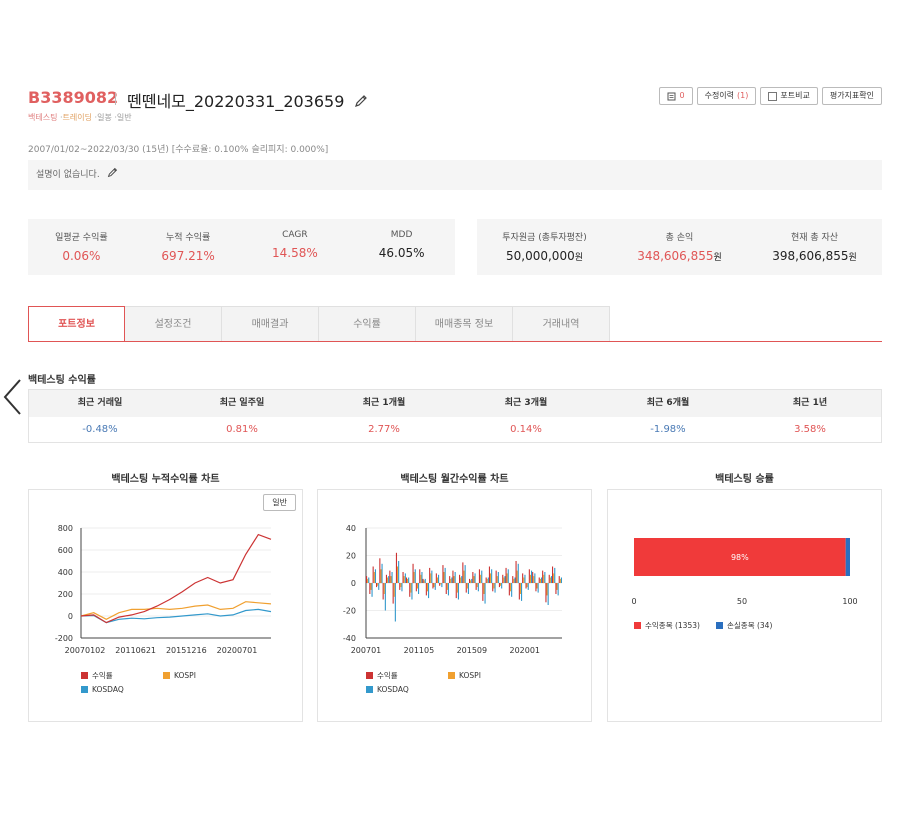  What do you see at coordinates (384, 403) in the screenshot?
I see `col-header: 최근 1개월` at bounding box center [384, 403].